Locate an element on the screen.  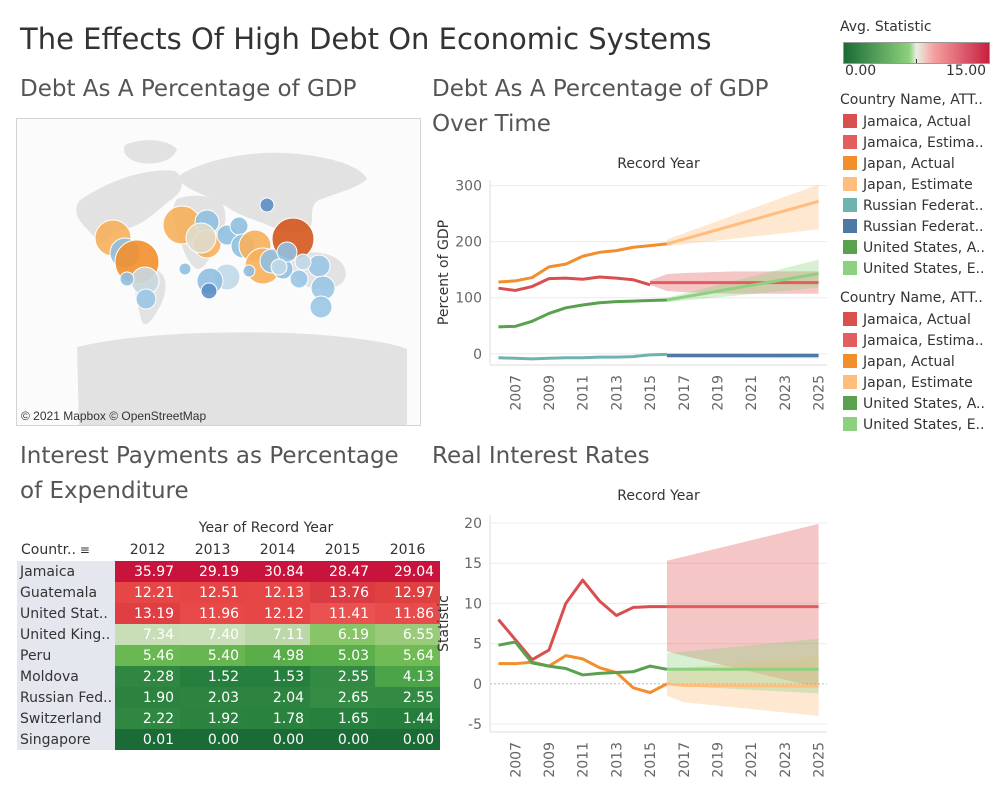
heatmap-cell: 1.92 is located at coordinates (213, 718).